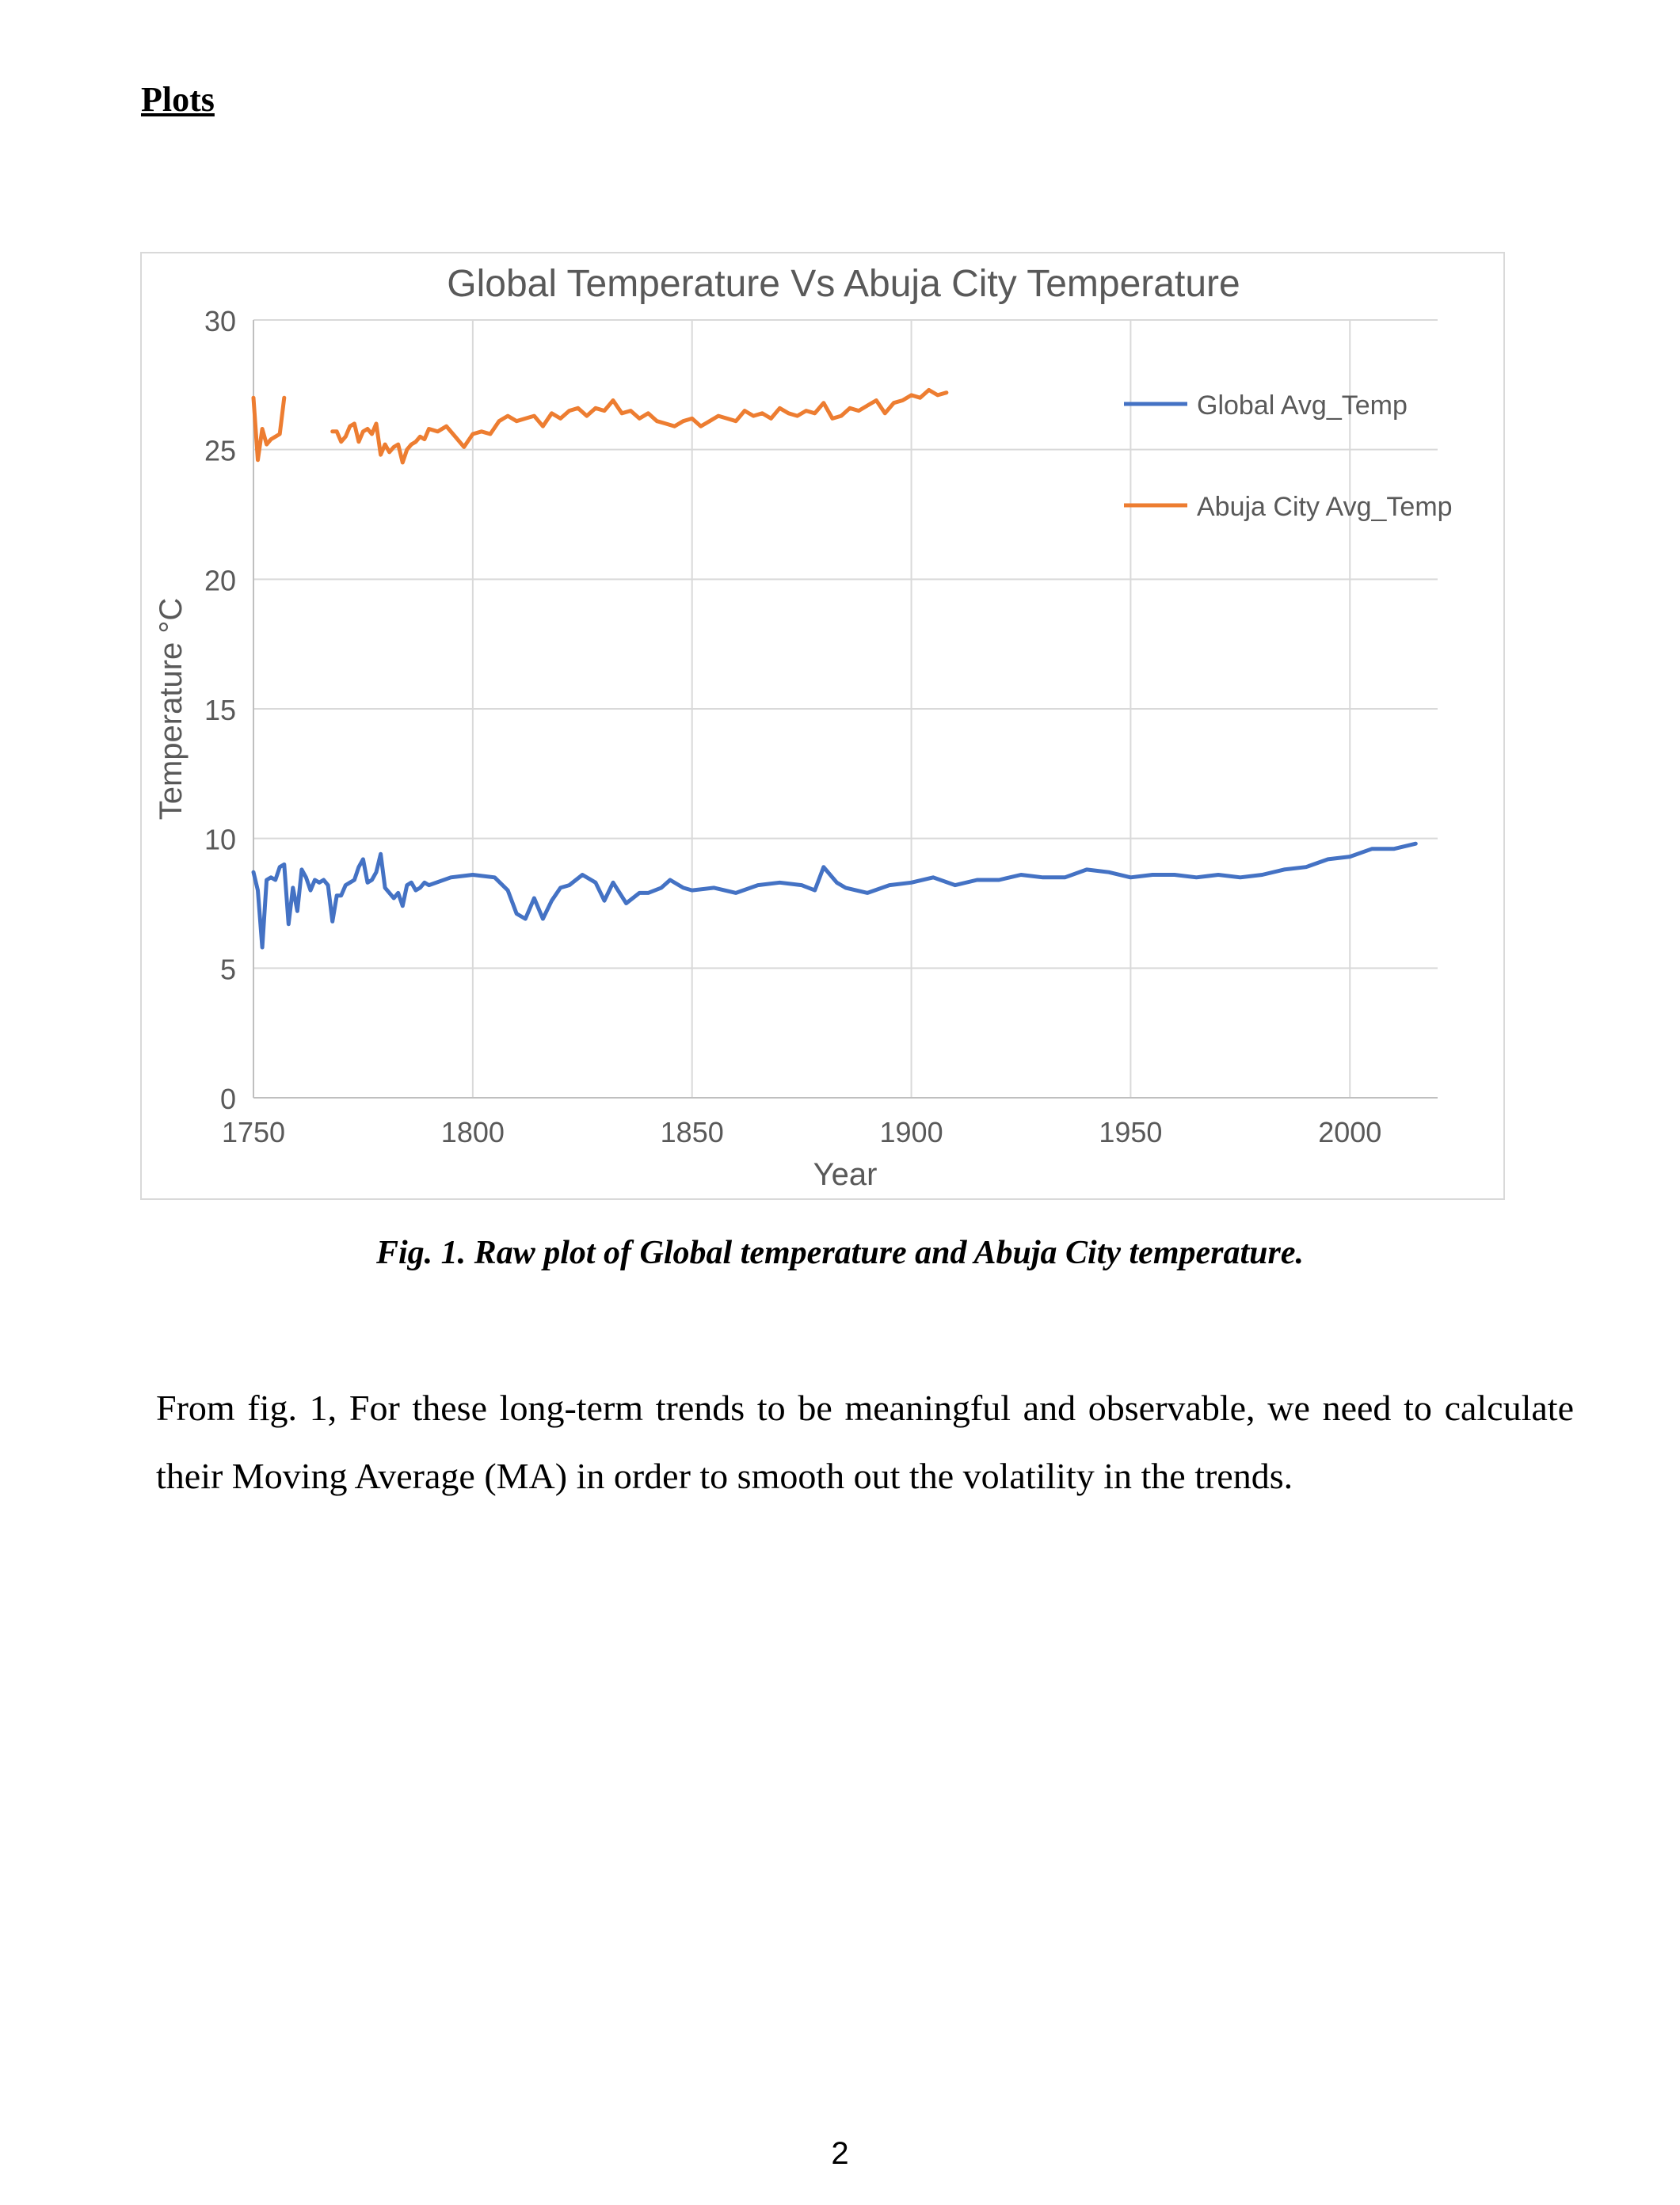 The height and width of the screenshot is (2205, 1680). I want to click on y-tick-label: 30, so click(220, 321).